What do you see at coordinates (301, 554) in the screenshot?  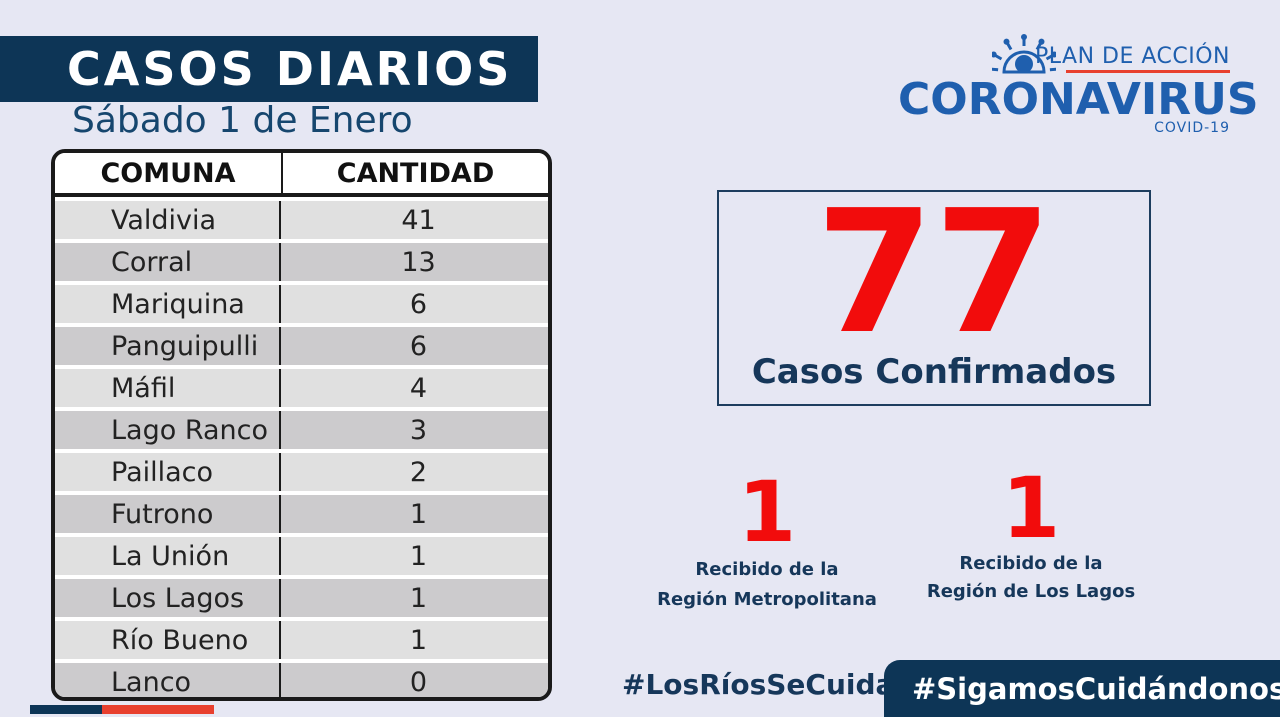 I see `table-row: La Unión 1` at bounding box center [301, 554].